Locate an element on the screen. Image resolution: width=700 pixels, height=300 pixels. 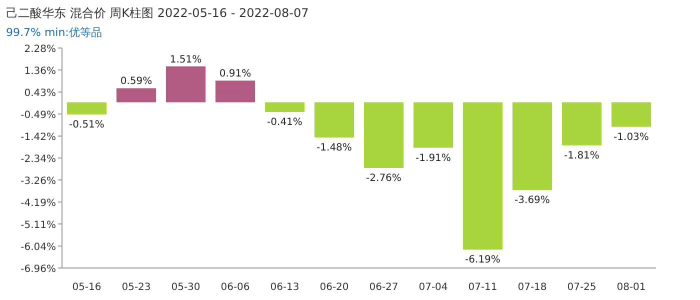
y-tick-label: 2.28% is located at coordinates (40, 49).